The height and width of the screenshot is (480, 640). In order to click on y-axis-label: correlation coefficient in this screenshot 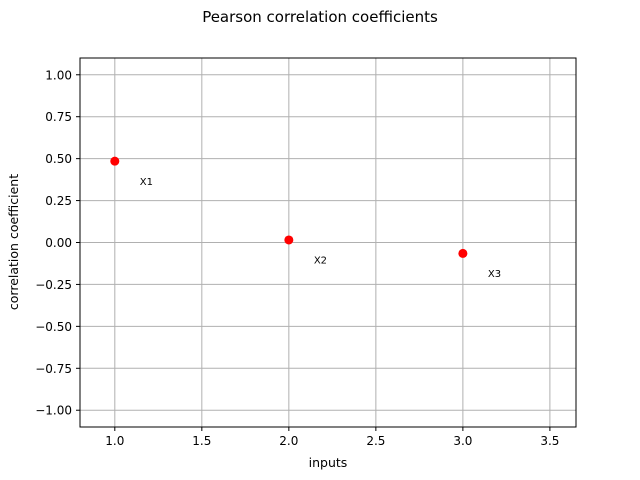, I will do `click(13, 242)`.